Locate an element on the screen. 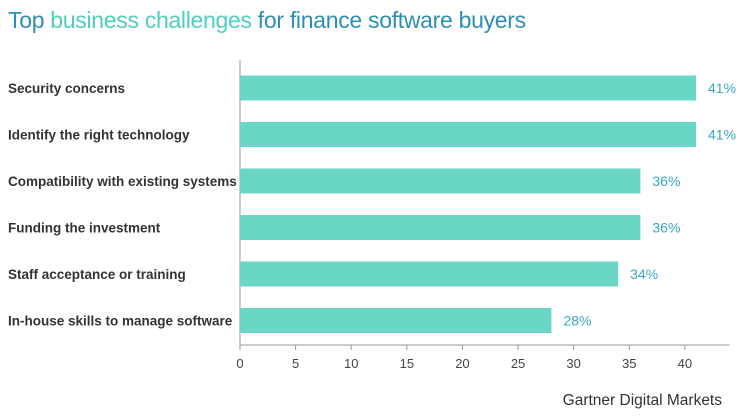 The height and width of the screenshot is (416, 740). value-label: 34% is located at coordinates (644, 274).